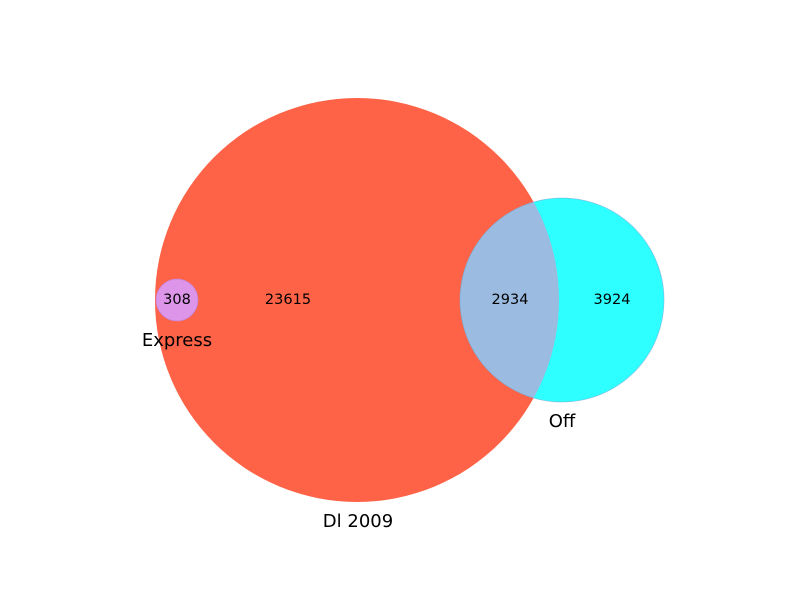 The width and height of the screenshot is (800, 600). I want to click on set-label-dl-2009: Dl 2009, so click(358, 521).